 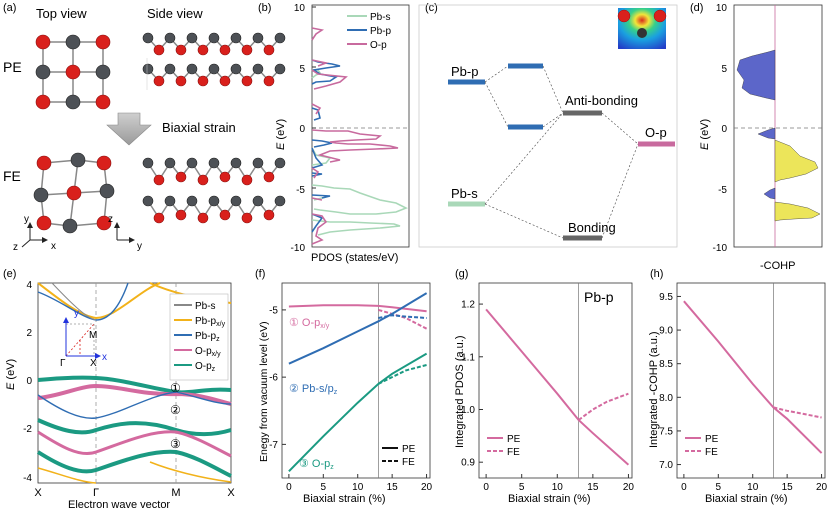 I want to click on axes-indicator-top-view: y x z, so click(x=34, y=233).